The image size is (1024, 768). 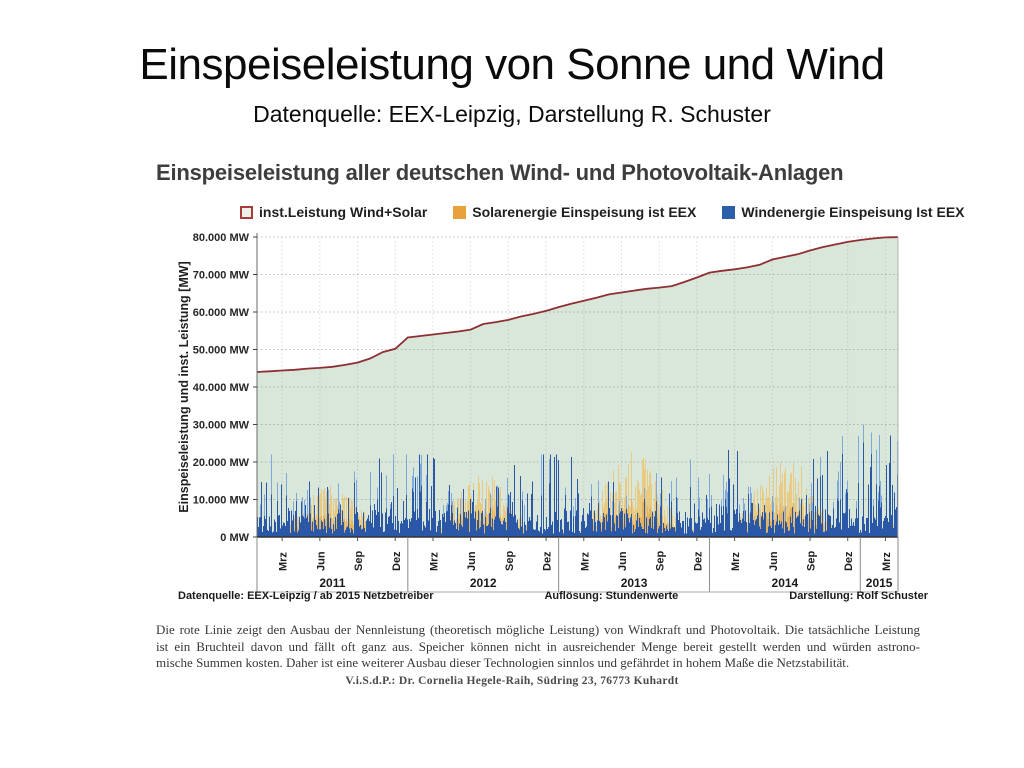 I want to click on y-tick-label: 40.000 MW, so click(x=221, y=388).